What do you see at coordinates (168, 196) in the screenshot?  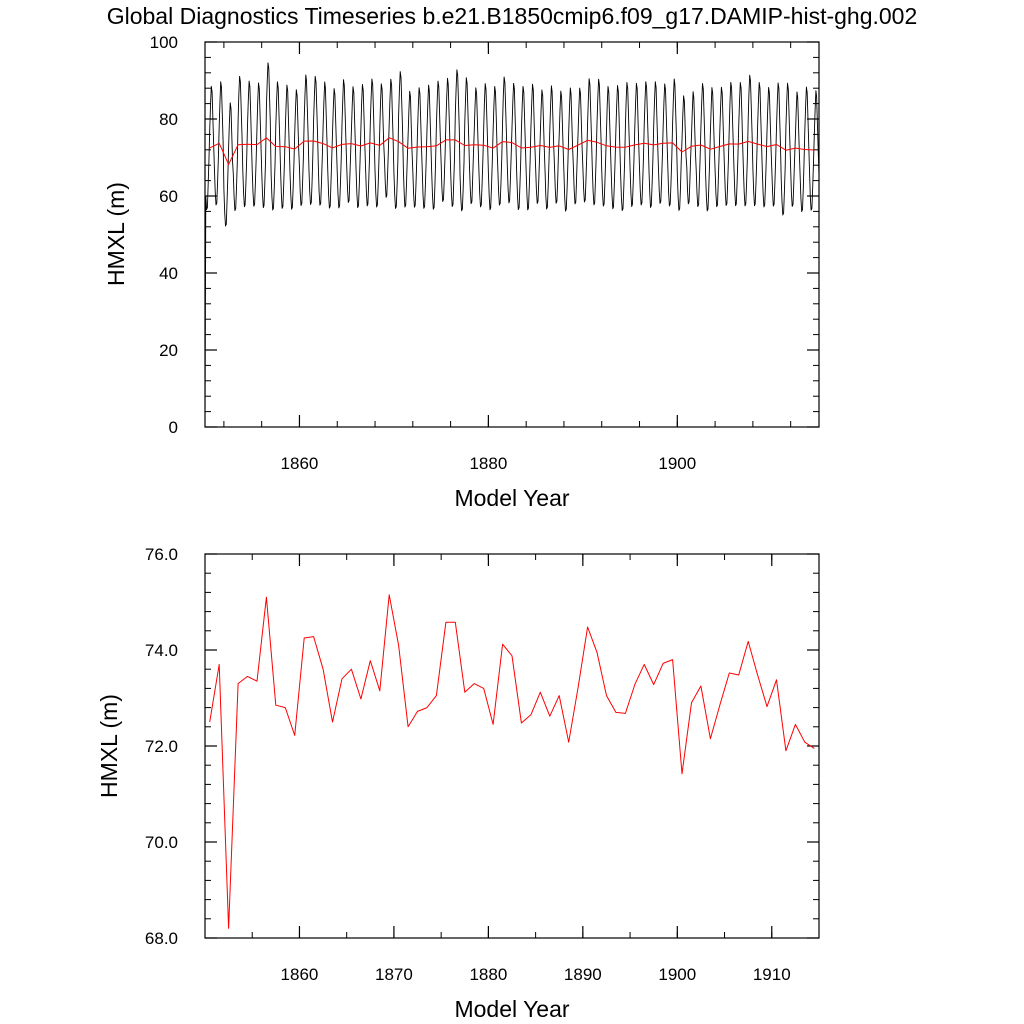 I see `y-tick-label: 60` at bounding box center [168, 196].